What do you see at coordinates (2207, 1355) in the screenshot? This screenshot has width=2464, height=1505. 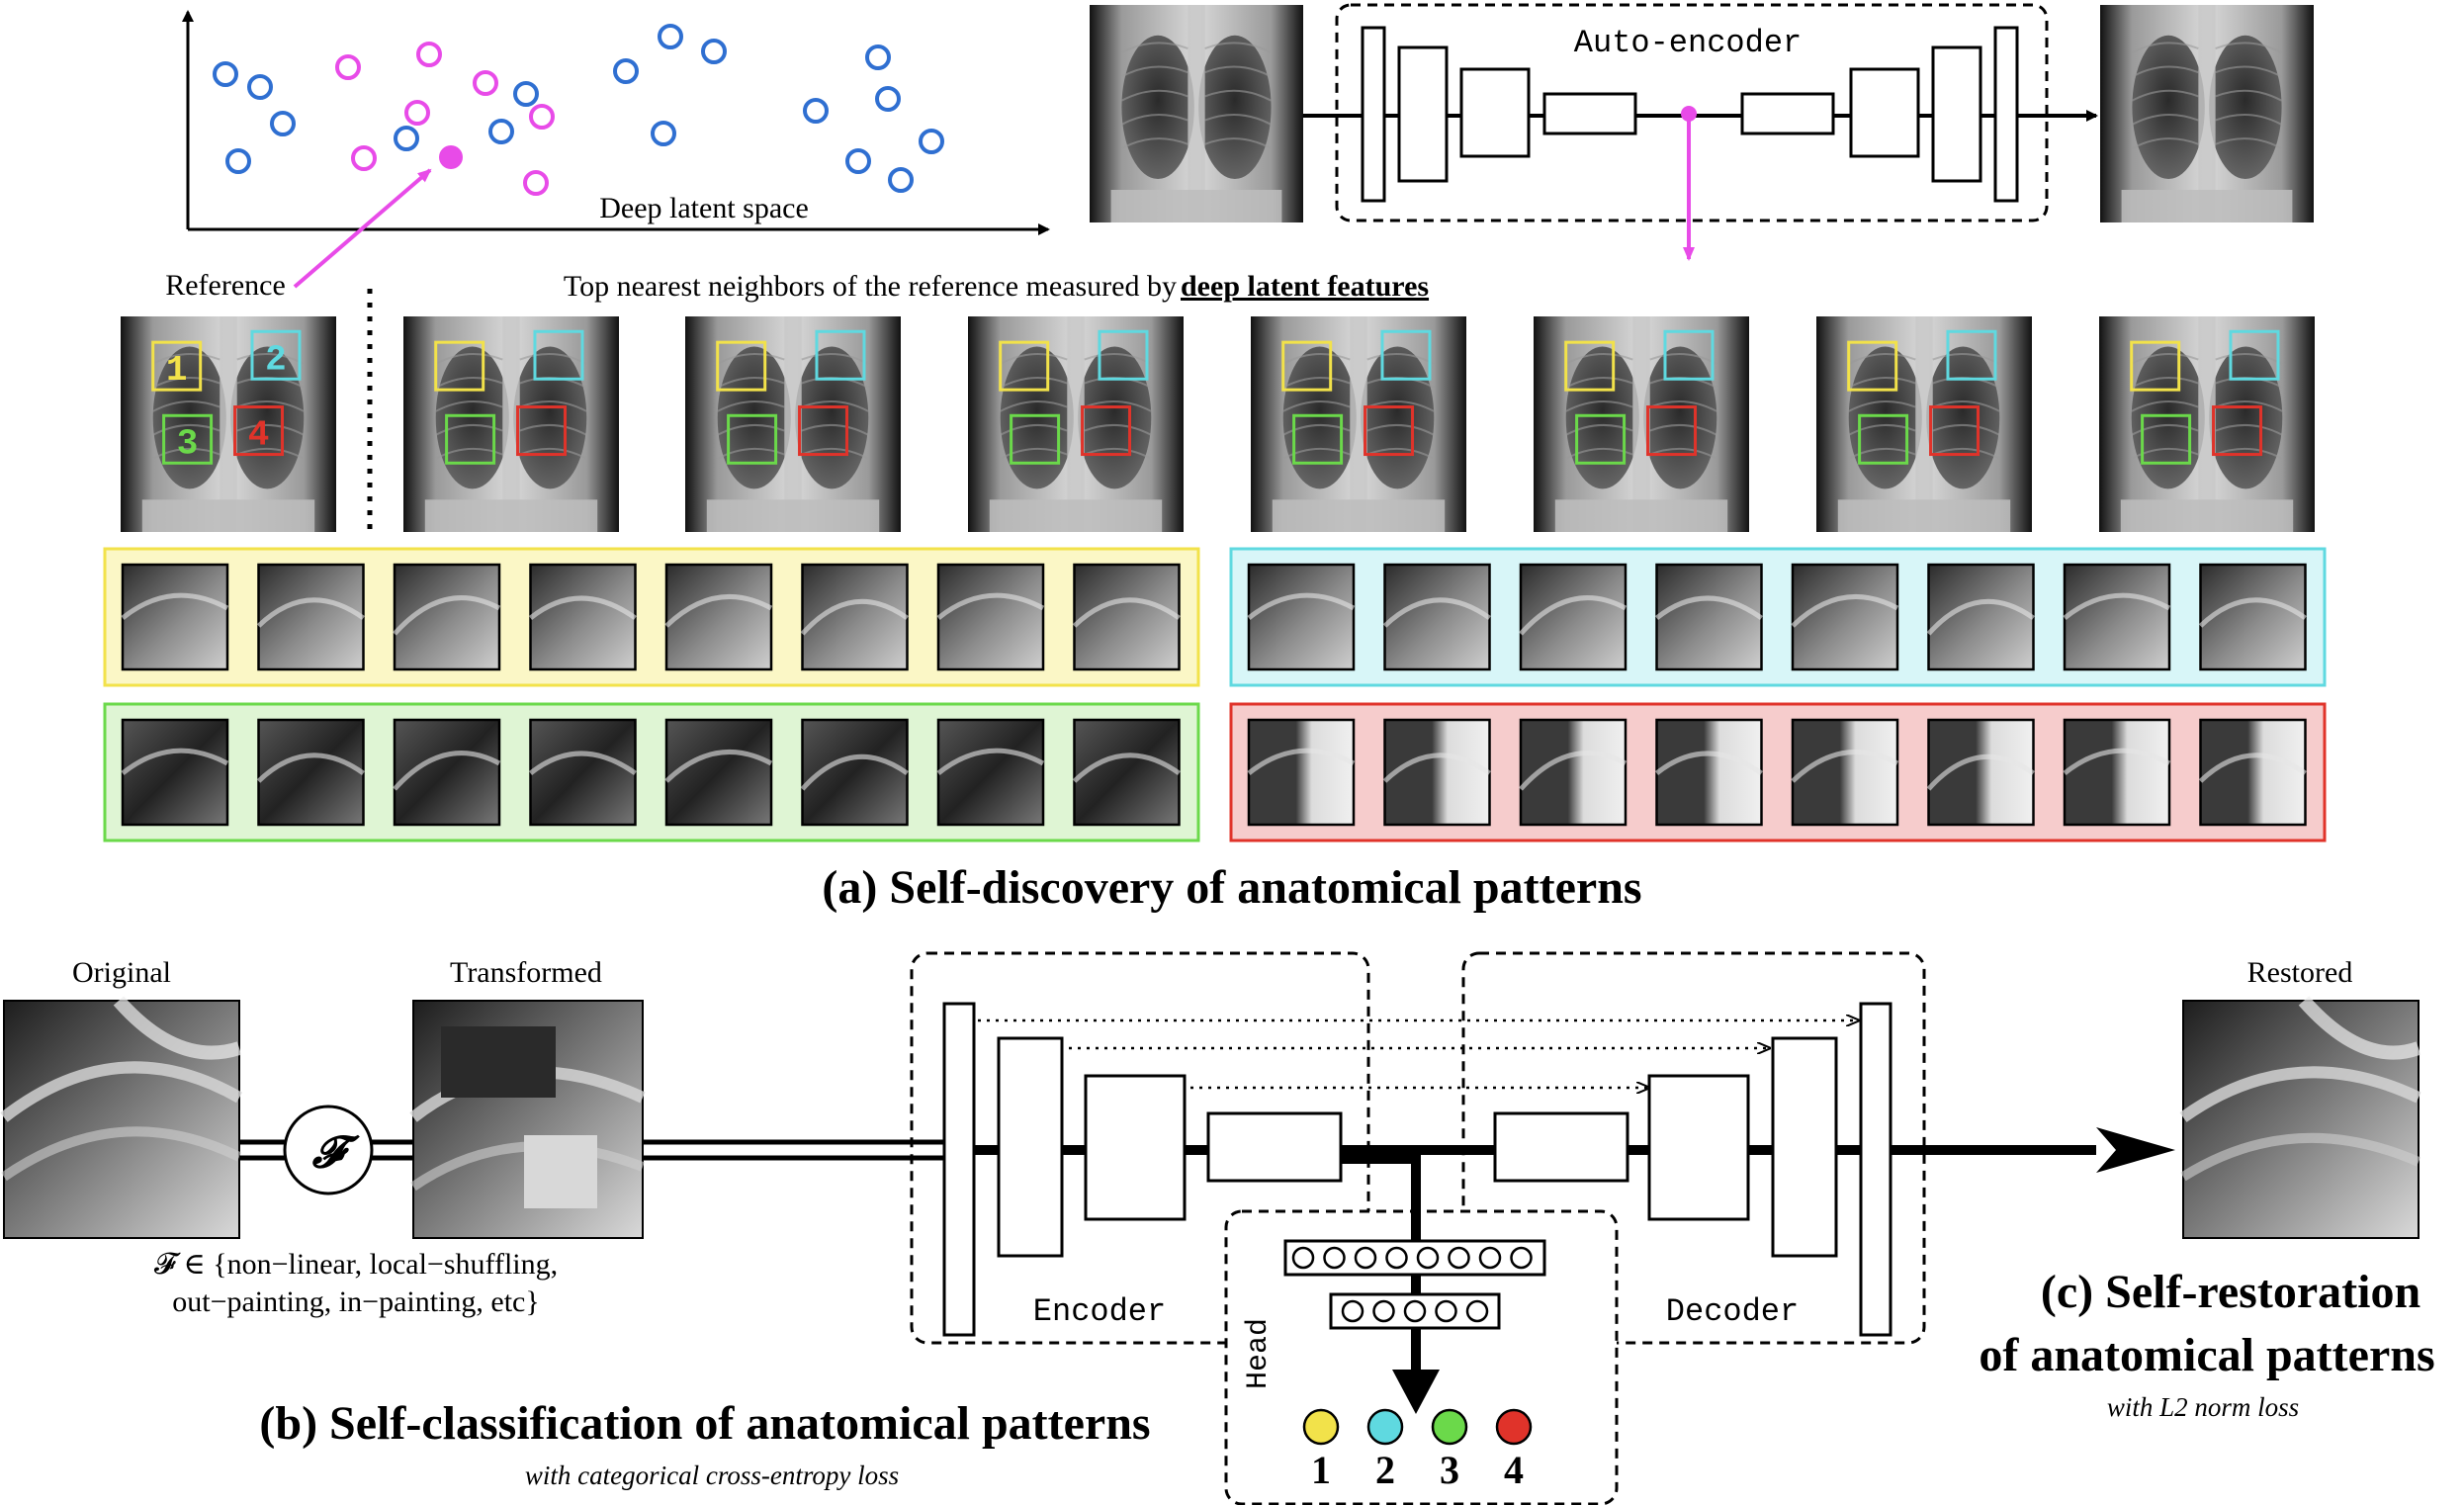 I see `part-c-title-line2: of anatomical patterns` at bounding box center [2207, 1355].